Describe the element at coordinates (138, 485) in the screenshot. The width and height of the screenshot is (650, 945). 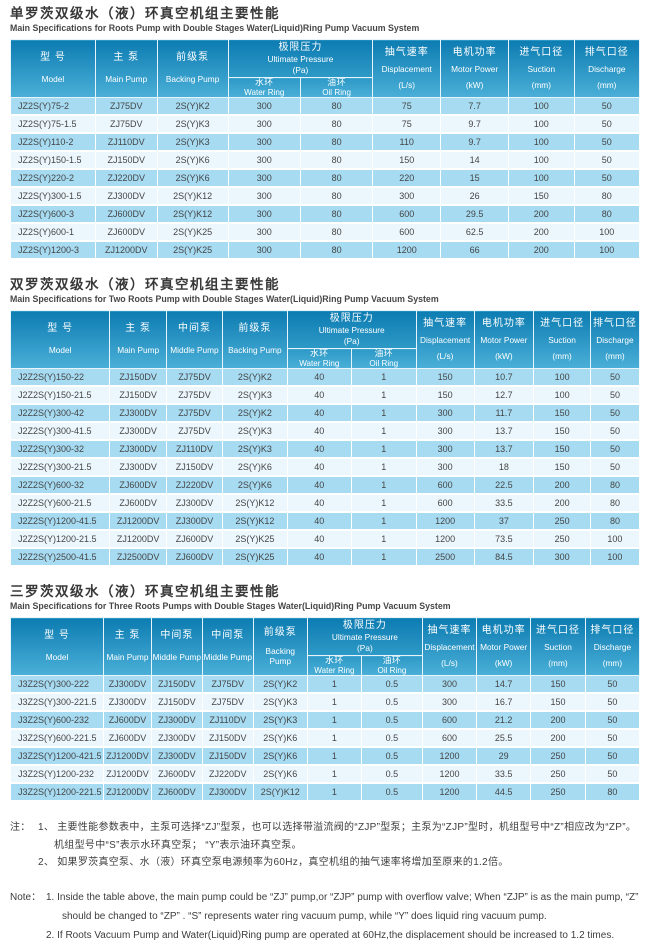
I see `cell-value: ZJ600DV` at that location.